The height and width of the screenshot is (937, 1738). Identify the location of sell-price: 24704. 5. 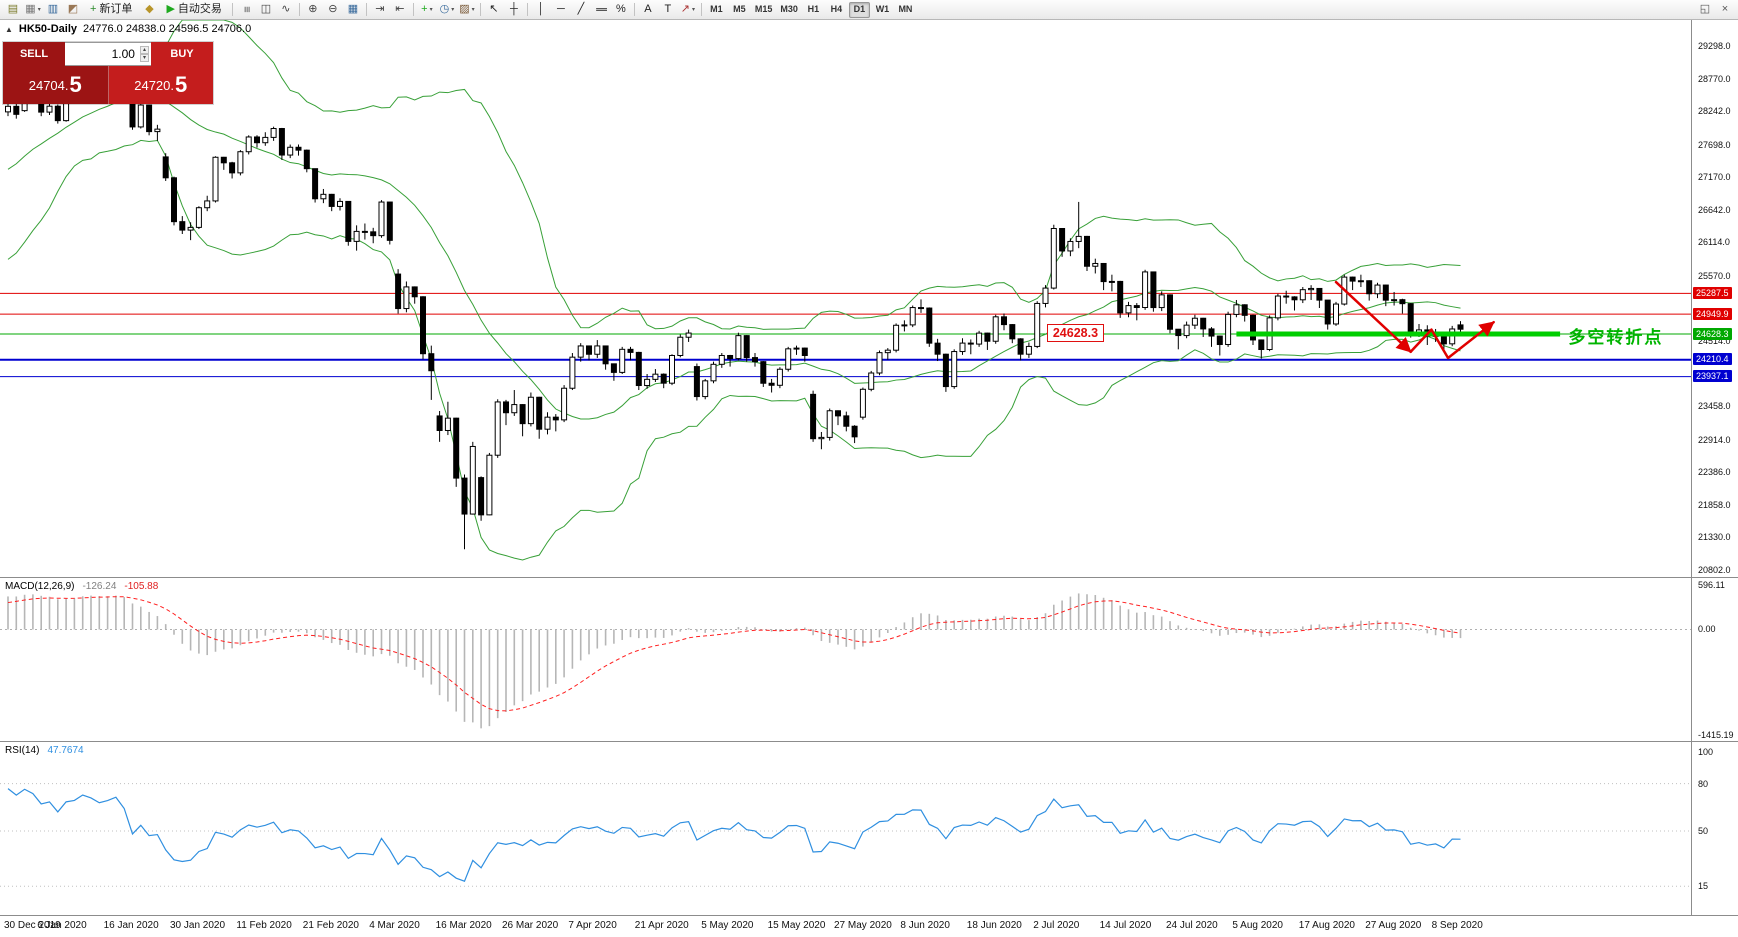
(56, 85).